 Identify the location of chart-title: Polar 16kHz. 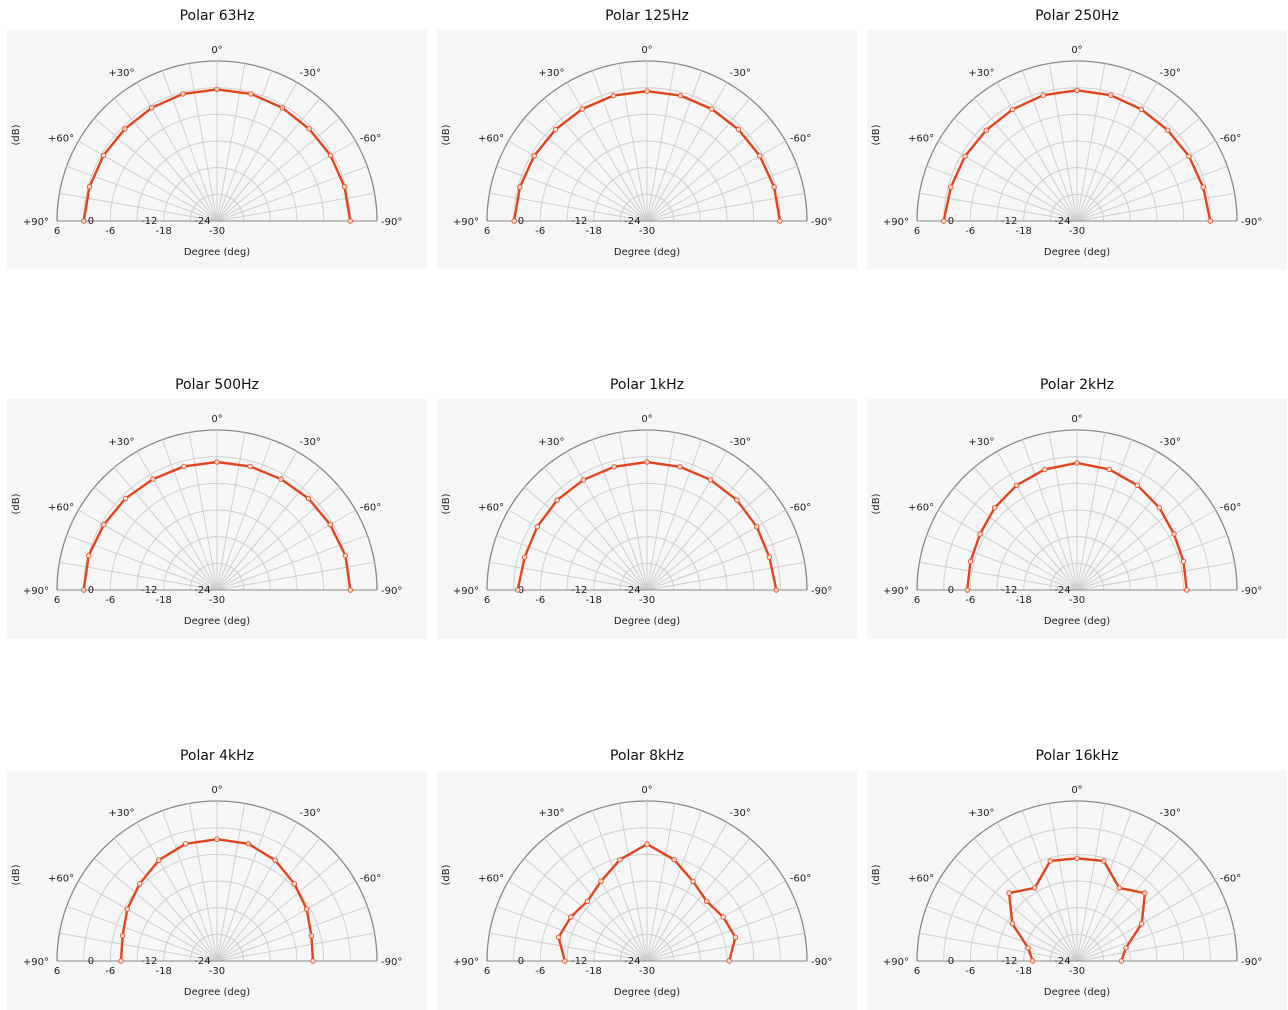
(1077, 756).